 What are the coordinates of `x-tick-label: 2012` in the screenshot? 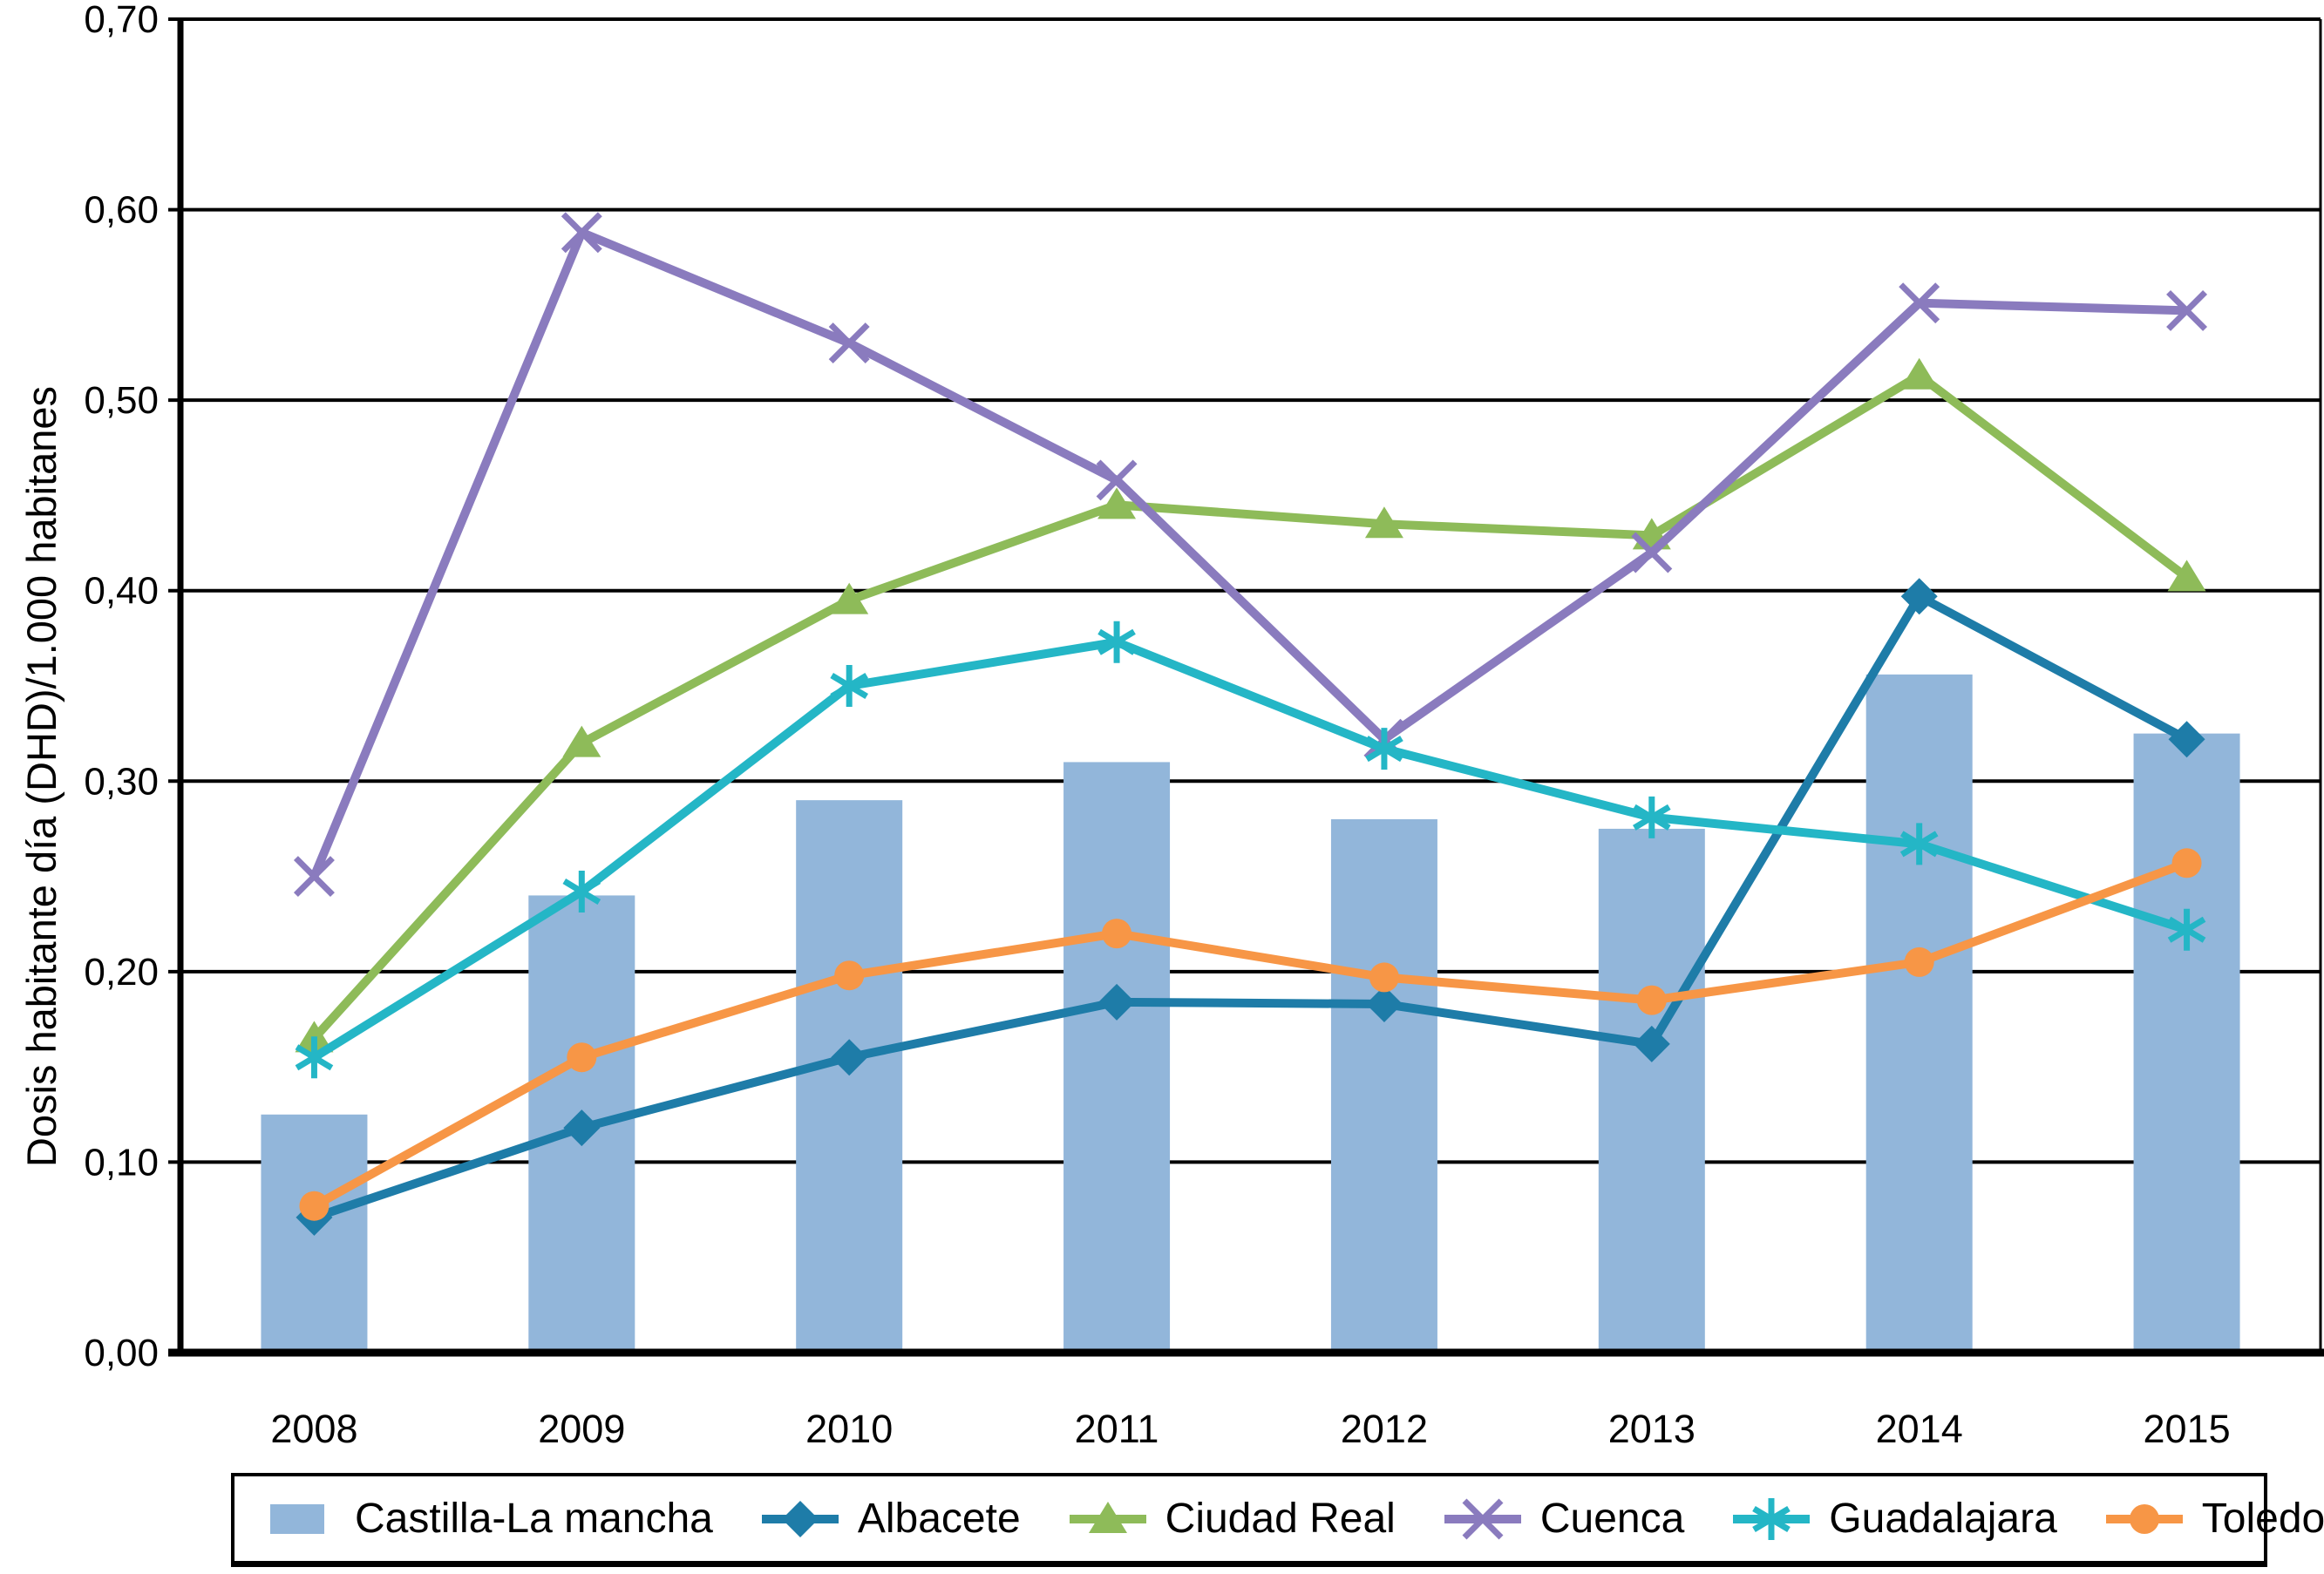 It's located at (1384, 1429).